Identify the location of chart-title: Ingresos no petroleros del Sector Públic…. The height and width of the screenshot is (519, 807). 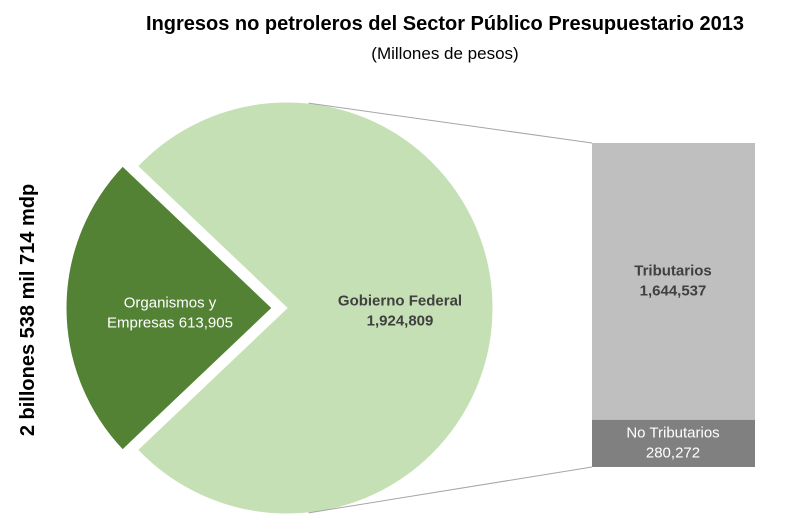
(445, 24).